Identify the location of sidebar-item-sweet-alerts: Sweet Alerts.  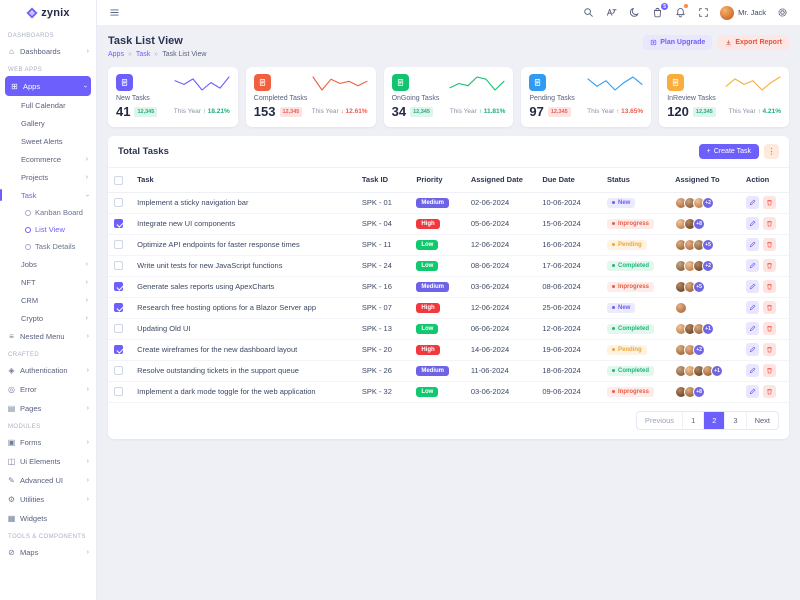
(48, 141).